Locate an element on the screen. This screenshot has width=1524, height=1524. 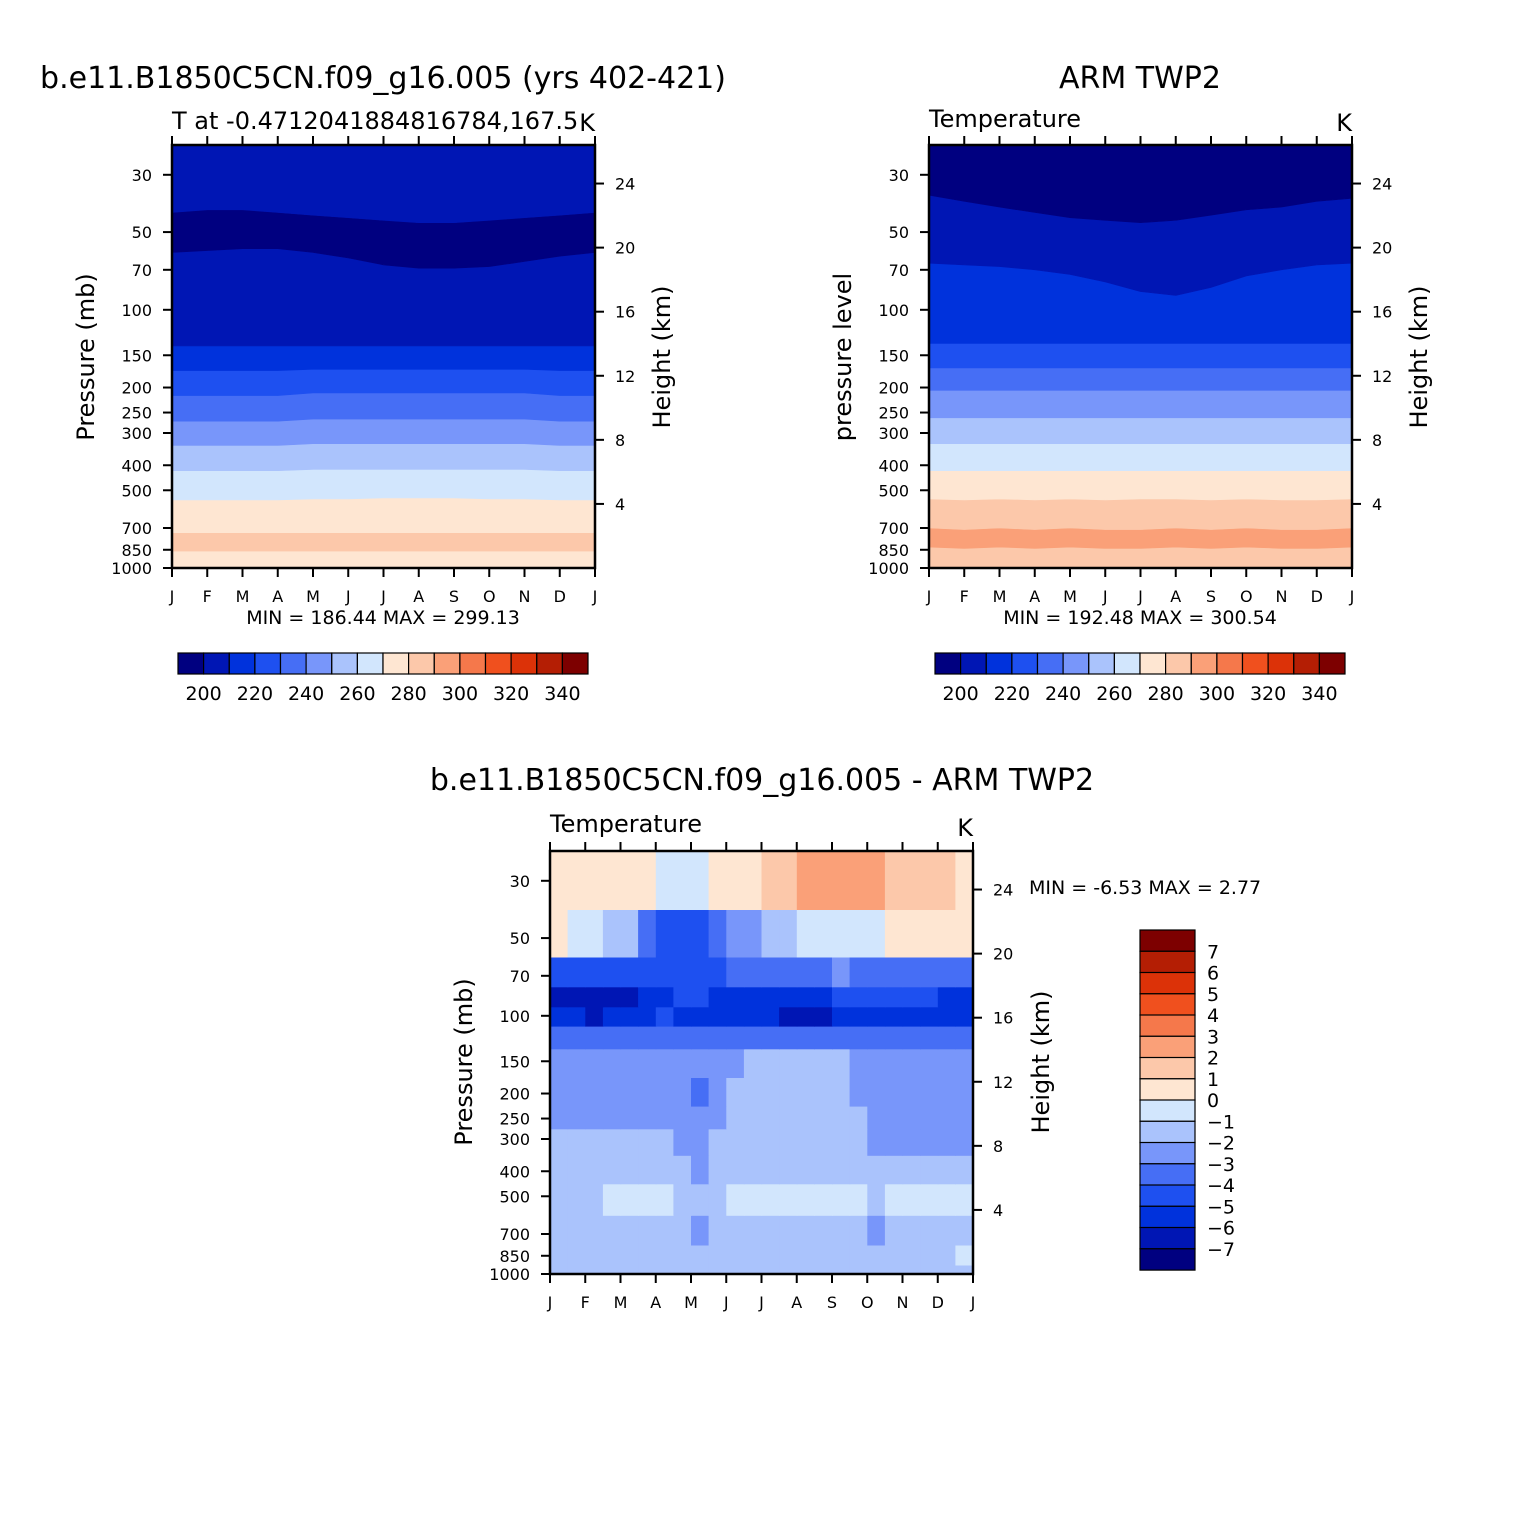
x-tick-label: N is located at coordinates (1282, 596).